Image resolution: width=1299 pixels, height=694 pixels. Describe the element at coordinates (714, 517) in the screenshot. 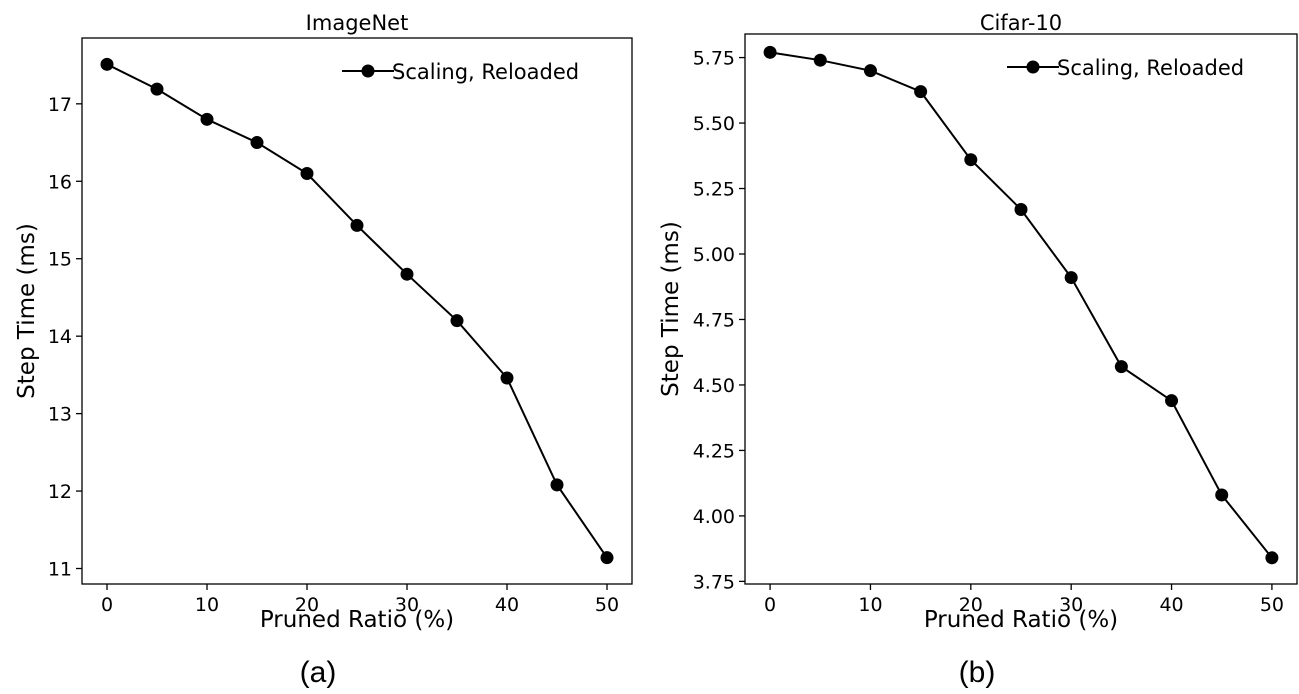

I see `y-tick-label: 4.00` at that location.